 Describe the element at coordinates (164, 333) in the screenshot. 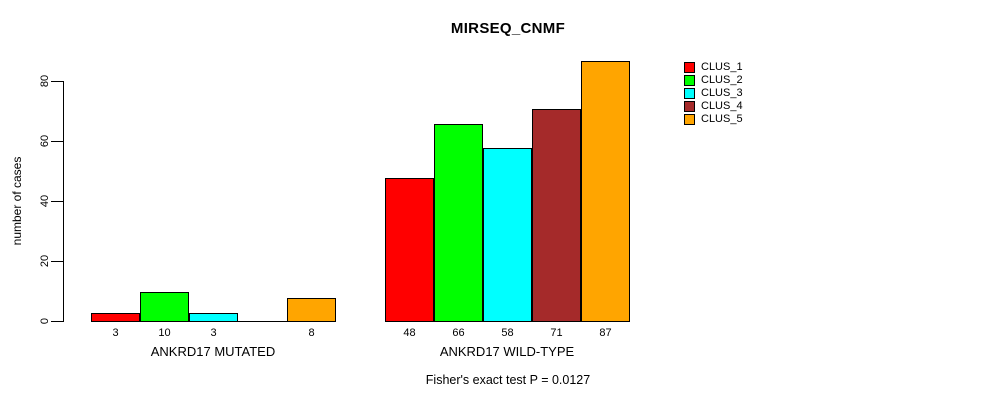

I see `bar-value-label: 10` at that location.